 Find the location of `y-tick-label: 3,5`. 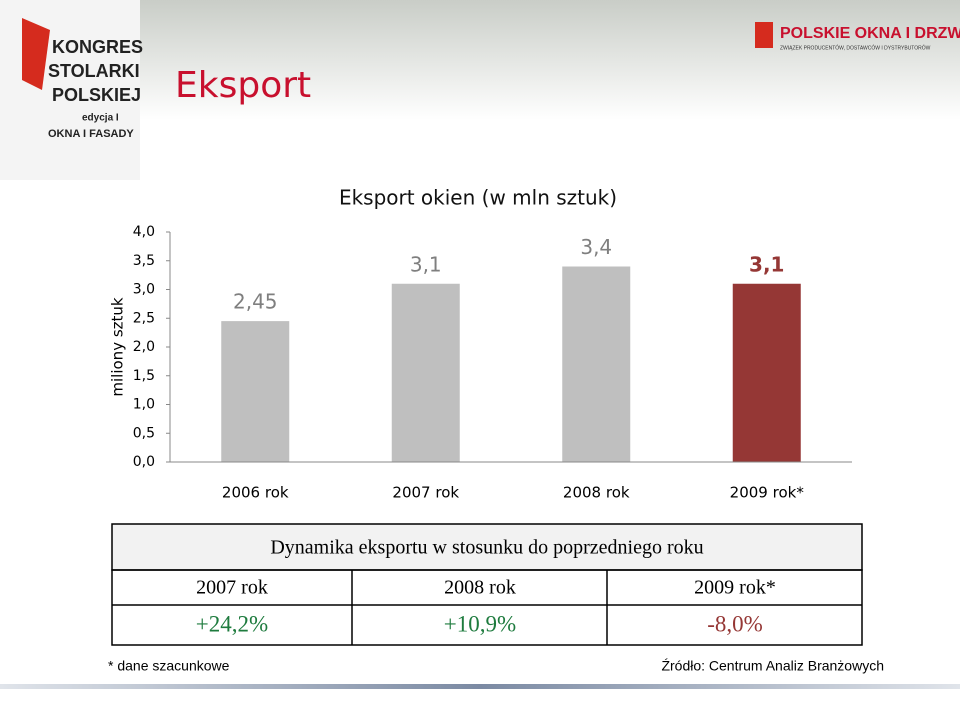

y-tick-label: 3,5 is located at coordinates (144, 261).